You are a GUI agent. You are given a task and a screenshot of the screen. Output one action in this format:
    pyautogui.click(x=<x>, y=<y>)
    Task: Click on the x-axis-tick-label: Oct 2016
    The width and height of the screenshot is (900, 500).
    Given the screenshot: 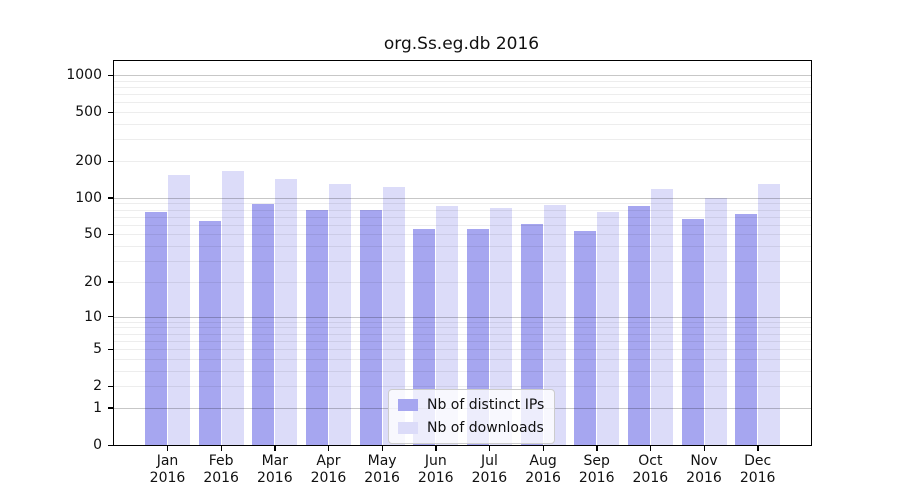 What is the action you would take?
    pyautogui.click(x=650, y=470)
    